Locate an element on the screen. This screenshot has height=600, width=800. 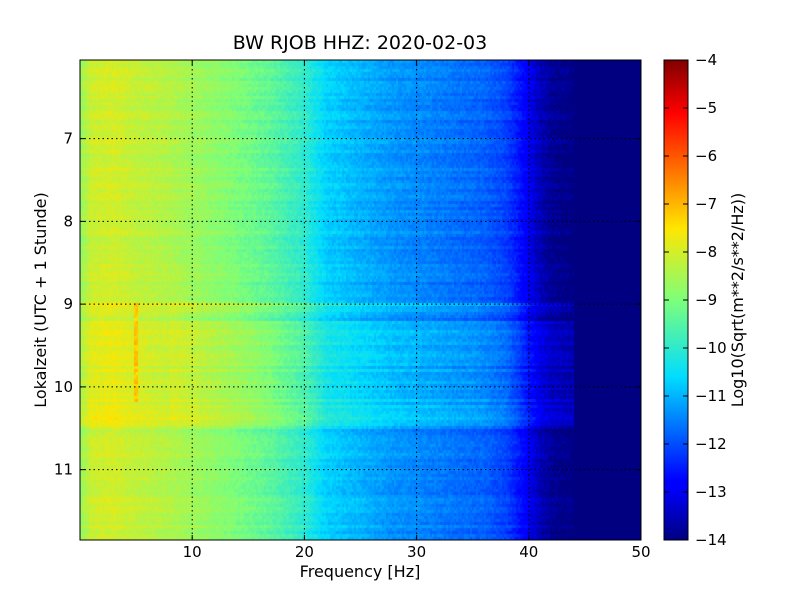
colorbar-tick-label: −10 is located at coordinates (711, 348).